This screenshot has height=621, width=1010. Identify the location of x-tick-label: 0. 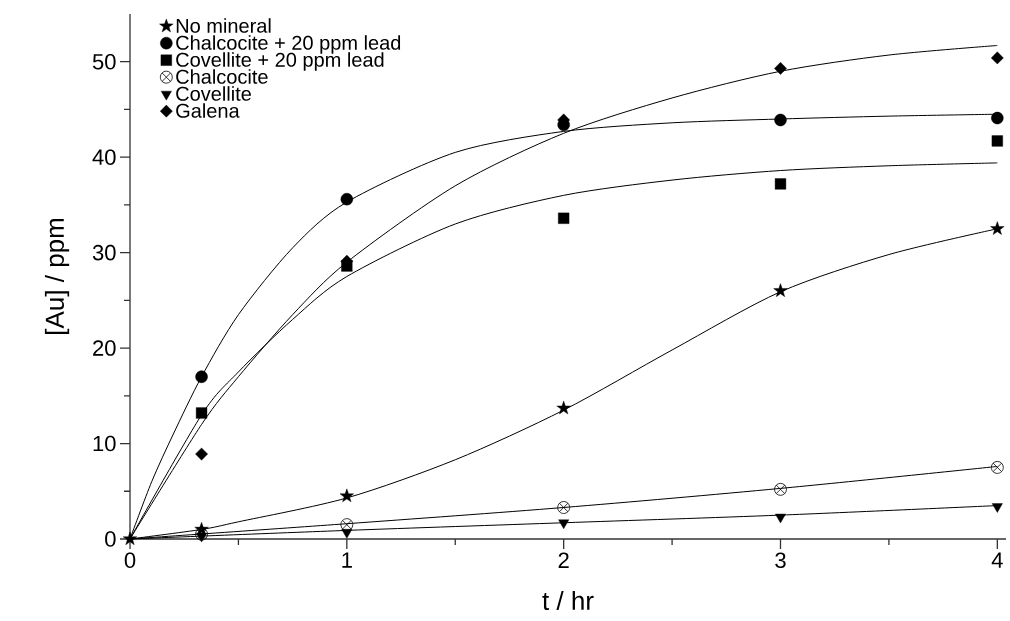
(130, 560).